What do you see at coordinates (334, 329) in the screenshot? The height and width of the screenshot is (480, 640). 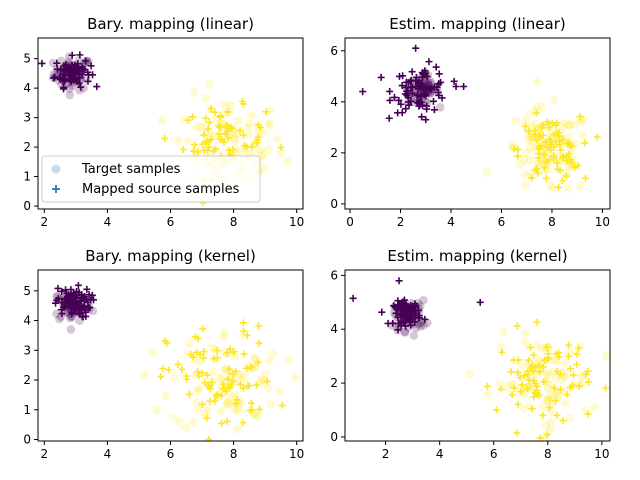 I see `y-tick-label: 4` at bounding box center [334, 329].